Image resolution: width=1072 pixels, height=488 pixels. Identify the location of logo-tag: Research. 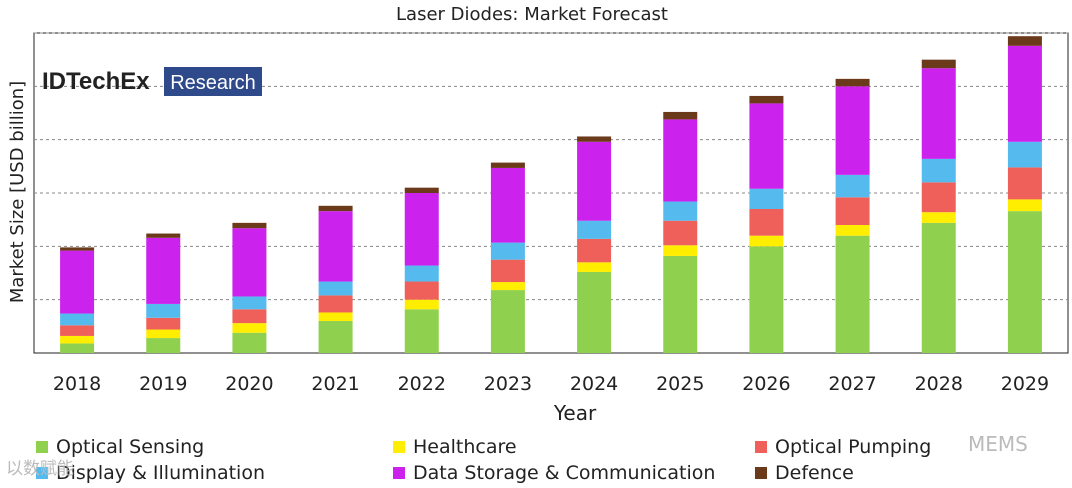
(213, 83).